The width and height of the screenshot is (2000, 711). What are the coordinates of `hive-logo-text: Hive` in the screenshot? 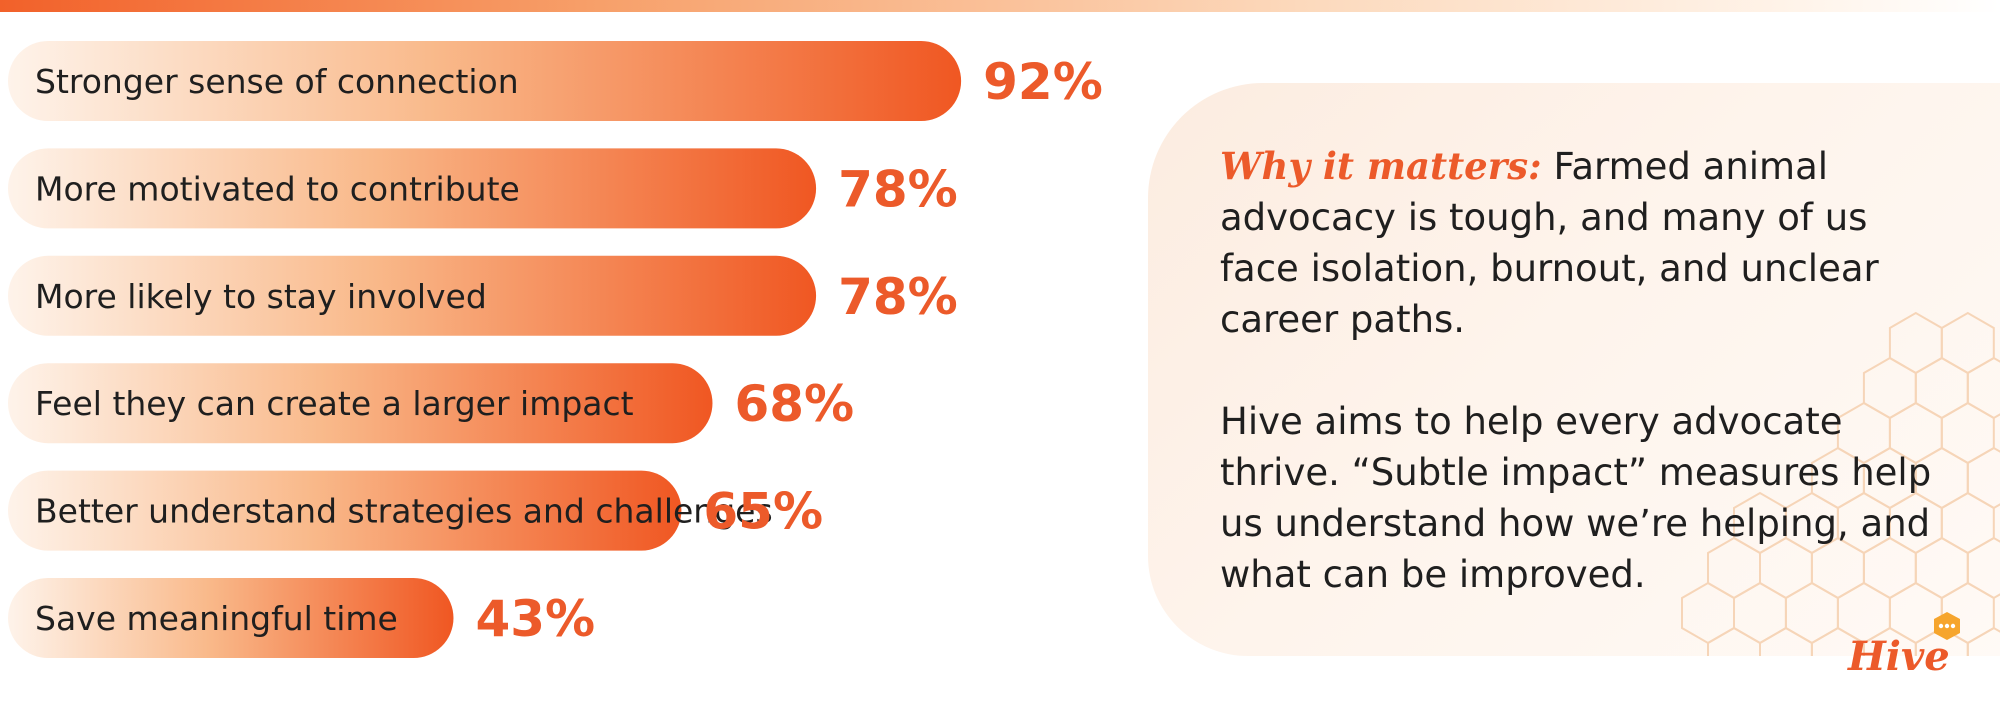 It's located at (1899, 656).